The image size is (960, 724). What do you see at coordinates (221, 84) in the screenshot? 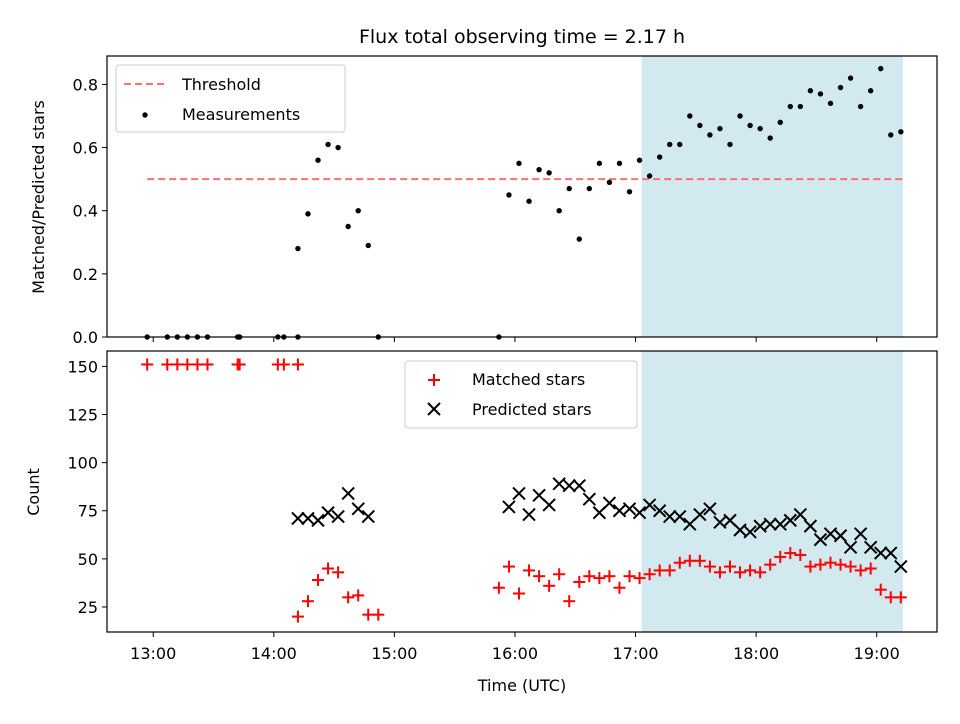
I see `threshold-legend-label: Threshold` at bounding box center [221, 84].